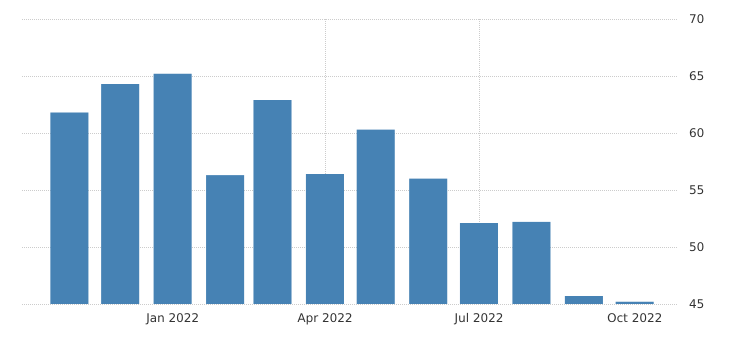  What do you see at coordinates (479, 318) in the screenshot?
I see `x-tick-label: Jul 2022` at bounding box center [479, 318].